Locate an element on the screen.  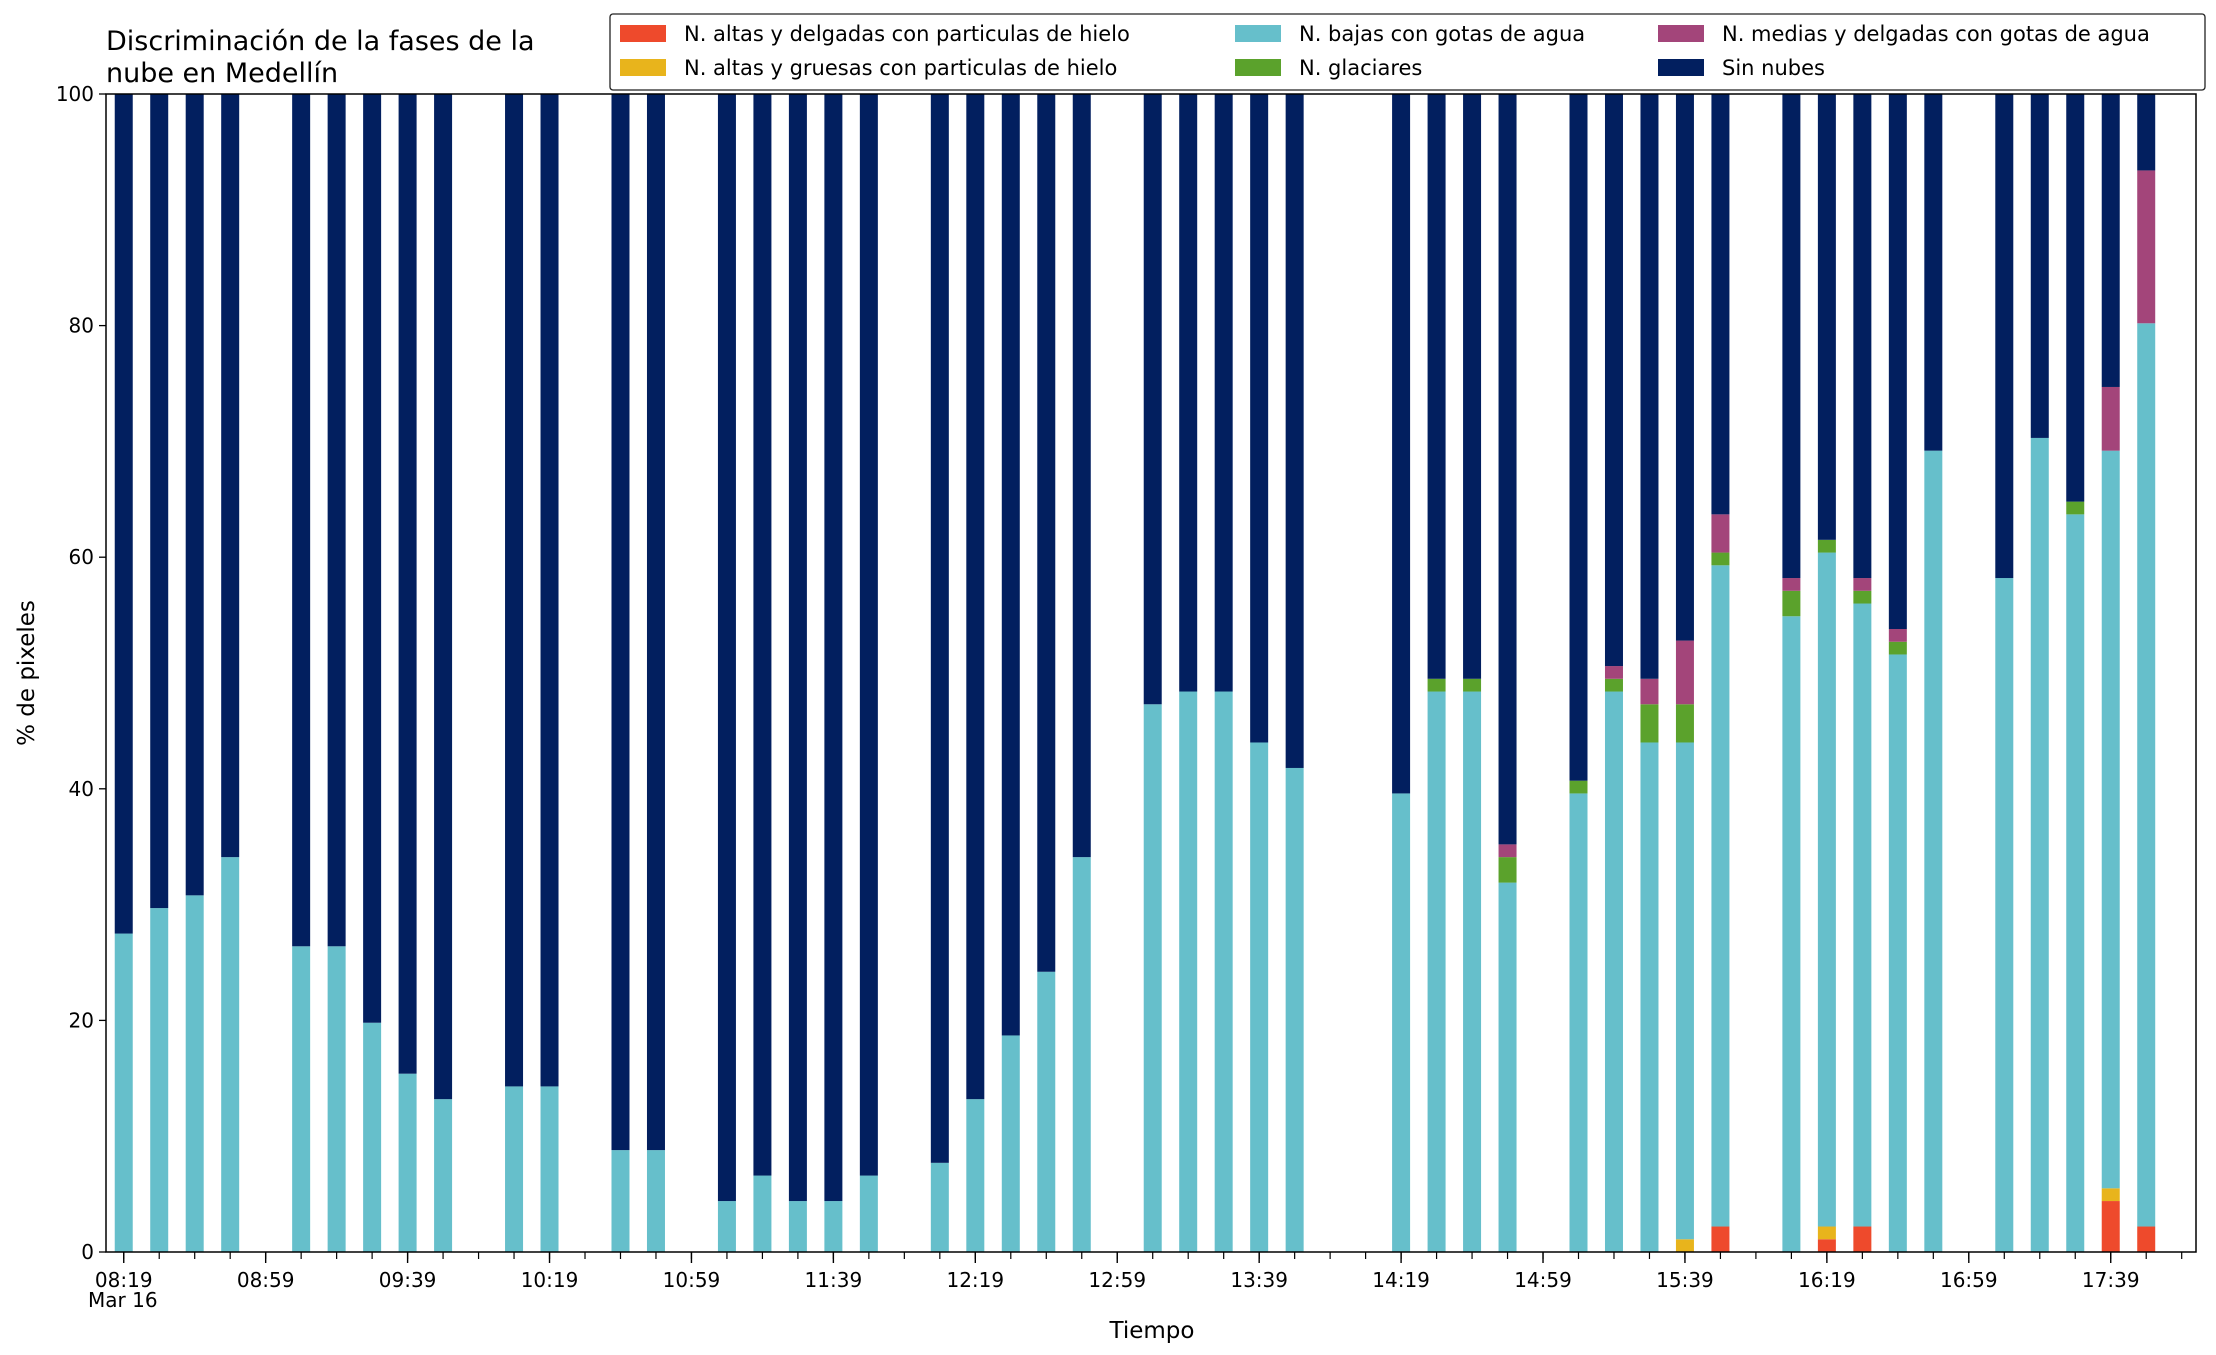
y-tick-label: 20 is located at coordinates (81, 1020).